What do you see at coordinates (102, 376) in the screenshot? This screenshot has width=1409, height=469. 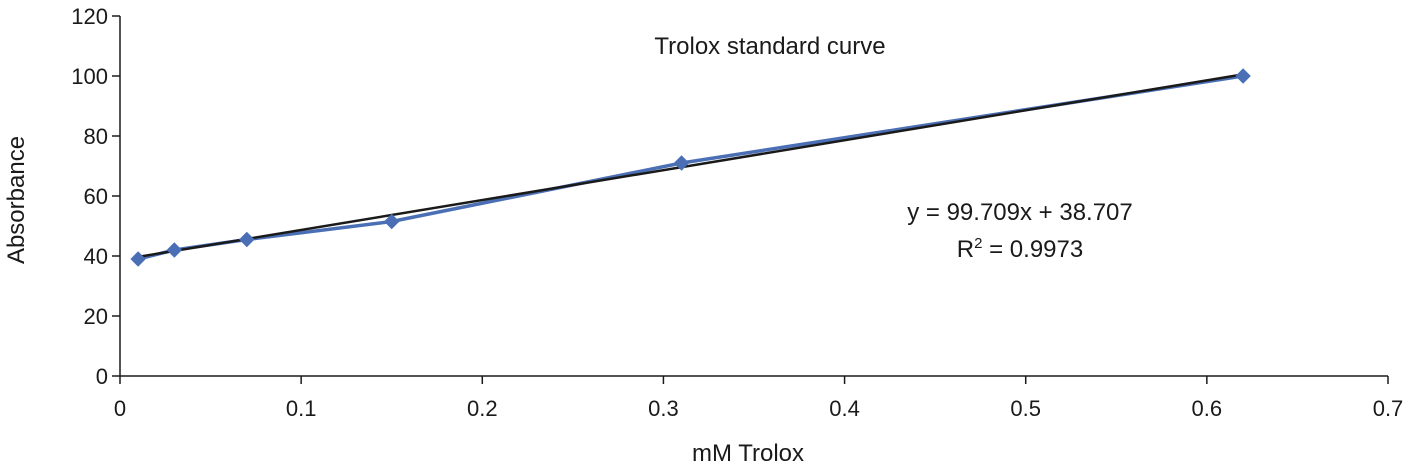 I see `y-tick-label: 0` at bounding box center [102, 376].